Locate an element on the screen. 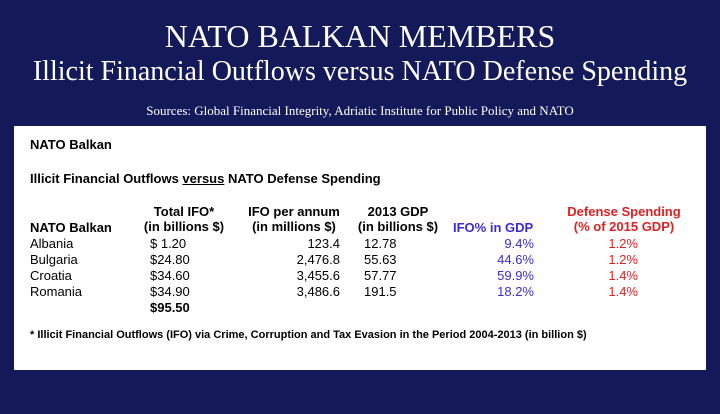 The image size is (720, 414). row-total-ifo: $34.90 is located at coordinates (170, 291).